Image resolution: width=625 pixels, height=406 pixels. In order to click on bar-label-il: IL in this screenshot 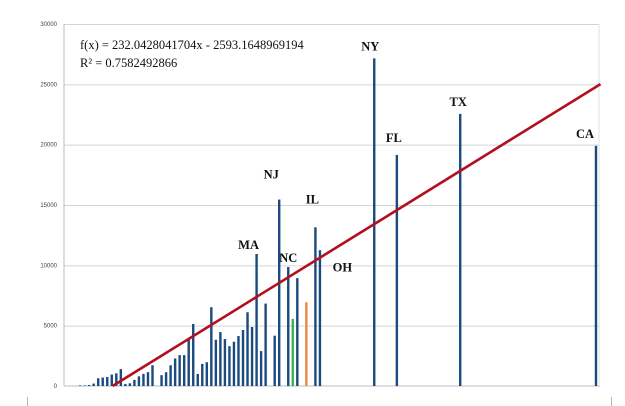, I will do `click(312, 199)`.